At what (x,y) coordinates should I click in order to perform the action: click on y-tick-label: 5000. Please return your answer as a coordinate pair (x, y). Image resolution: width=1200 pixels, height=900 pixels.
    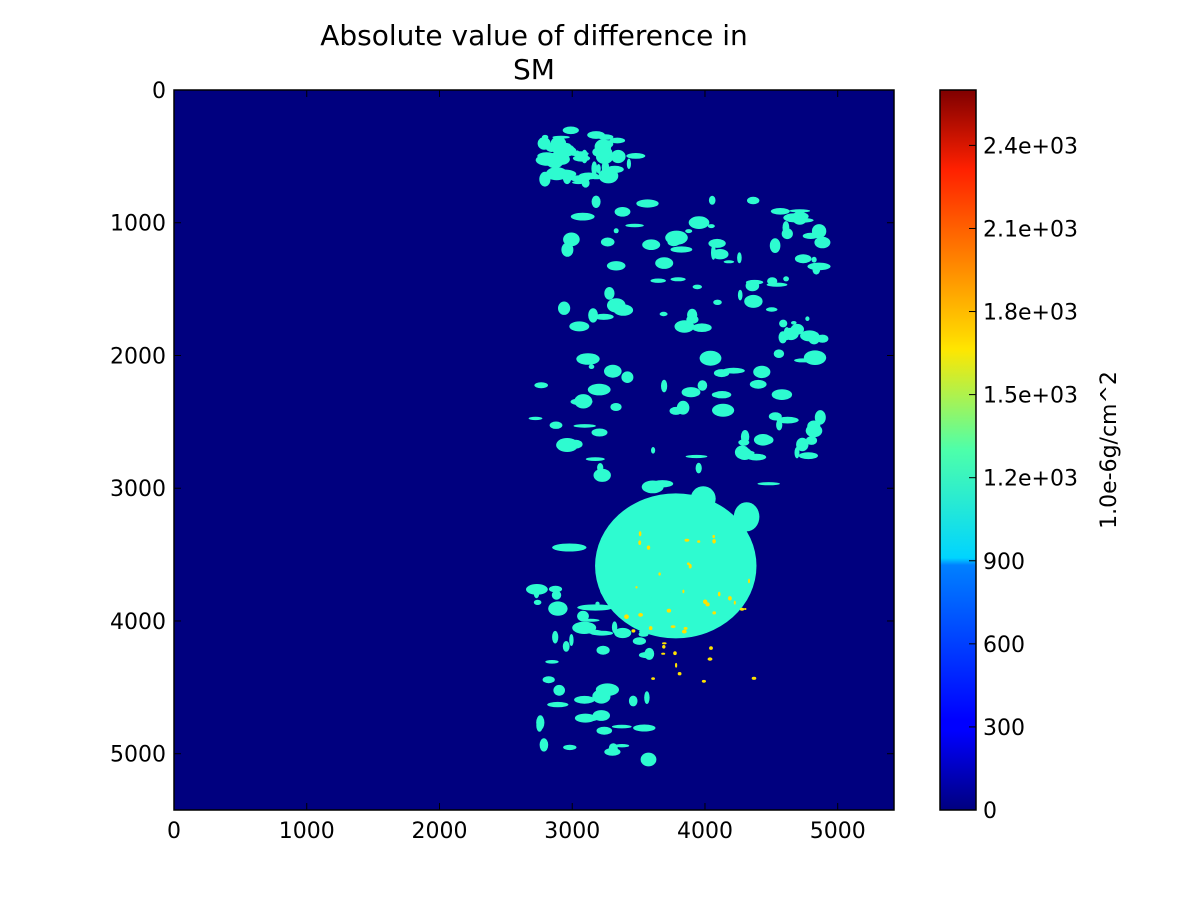
    Looking at the image, I should click on (138, 755).